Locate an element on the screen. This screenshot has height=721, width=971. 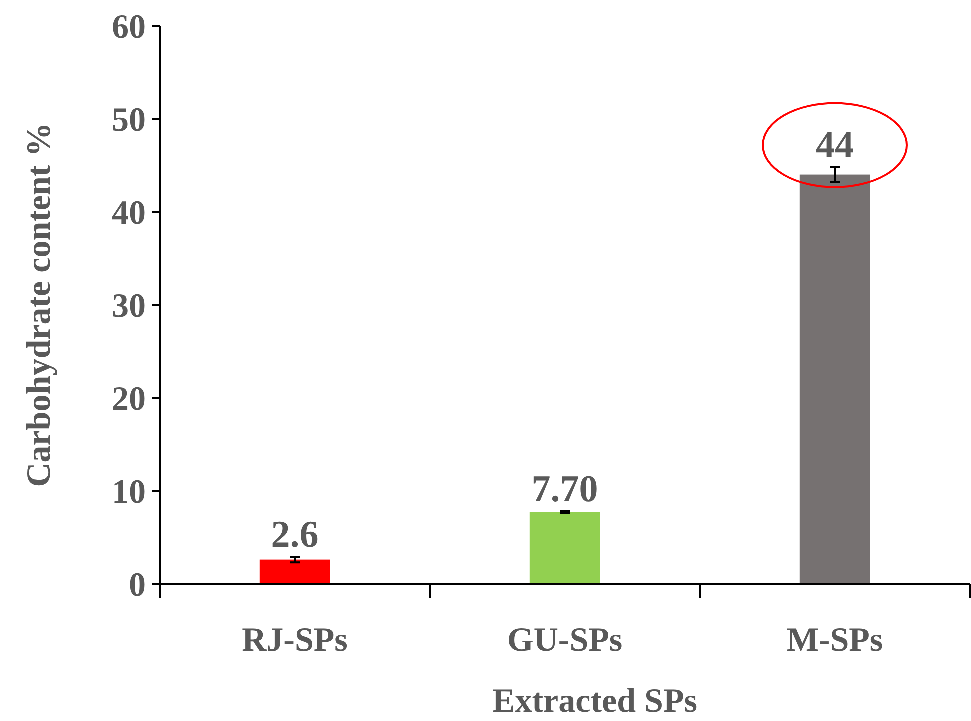
data-label: 44 is located at coordinates (835, 145).